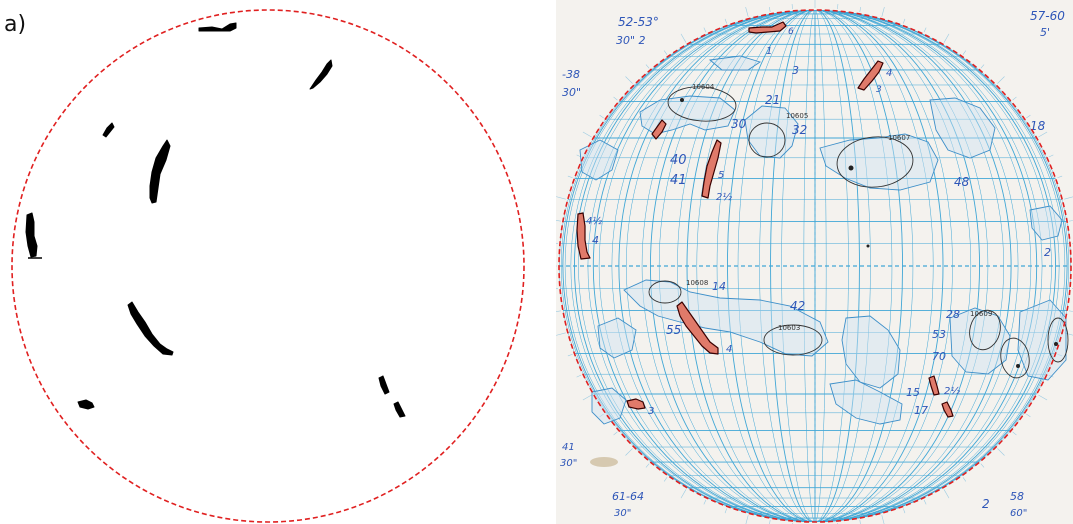 Image resolution: width=1073 pixels, height=524 pixels. I want to click on region-number: 10603, so click(789, 328).